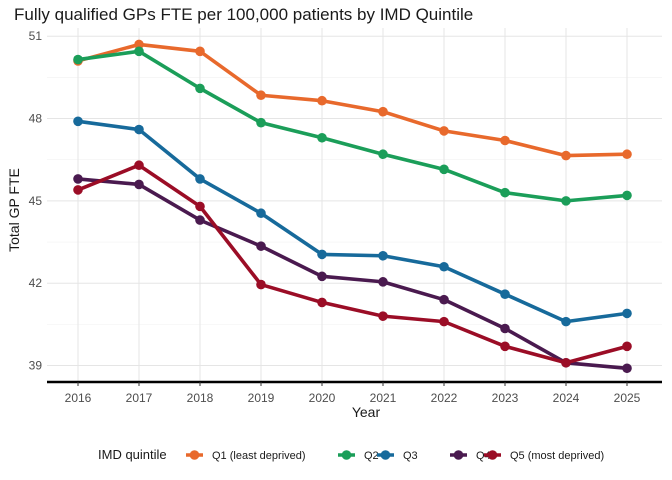  I want to click on legend-label: Q5 (most deprived), so click(557, 456).